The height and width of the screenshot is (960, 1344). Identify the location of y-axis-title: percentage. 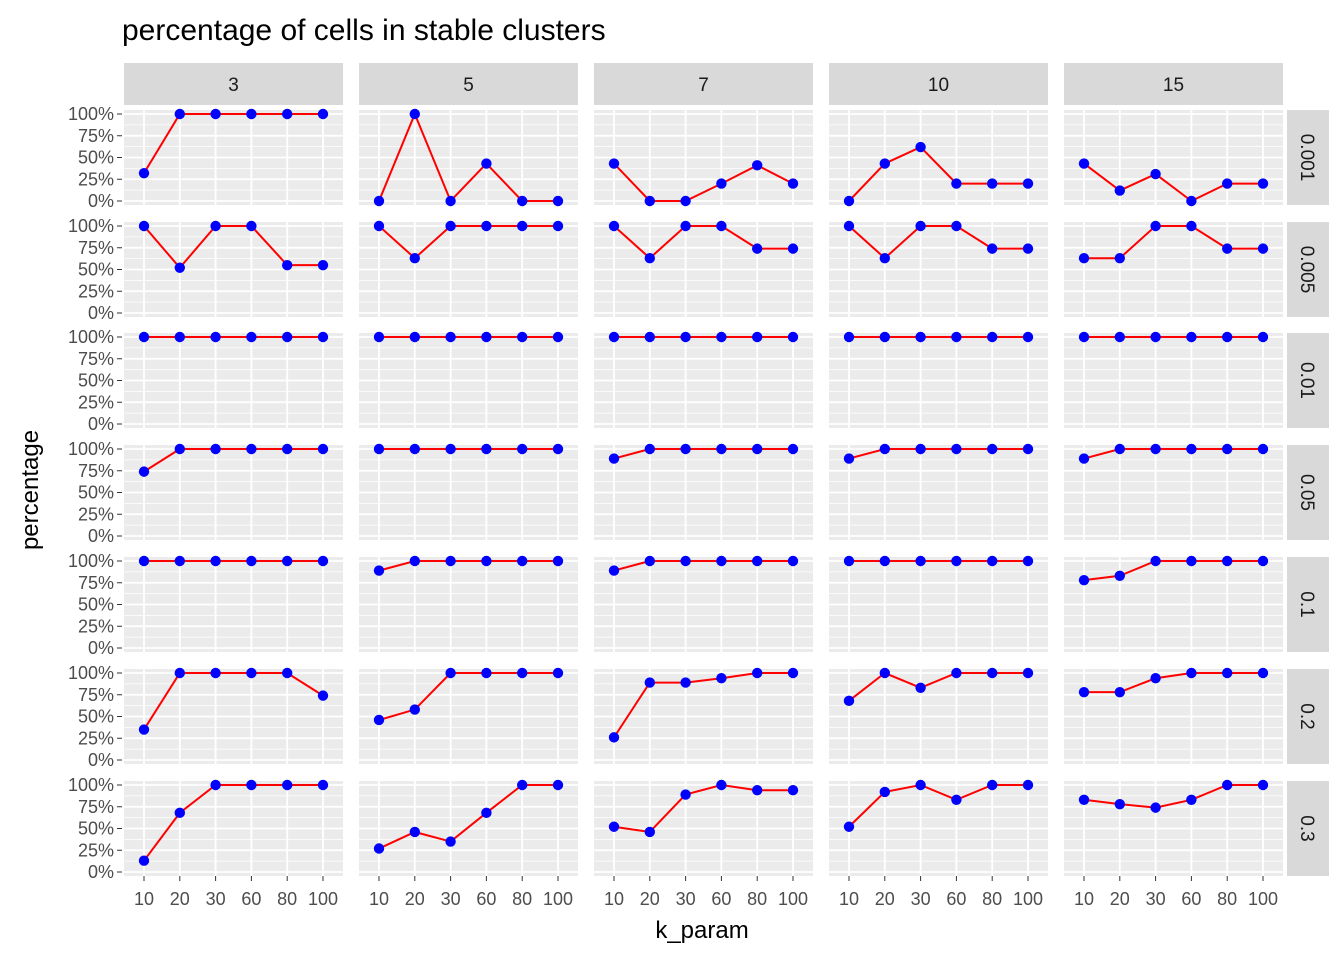
(30, 490).